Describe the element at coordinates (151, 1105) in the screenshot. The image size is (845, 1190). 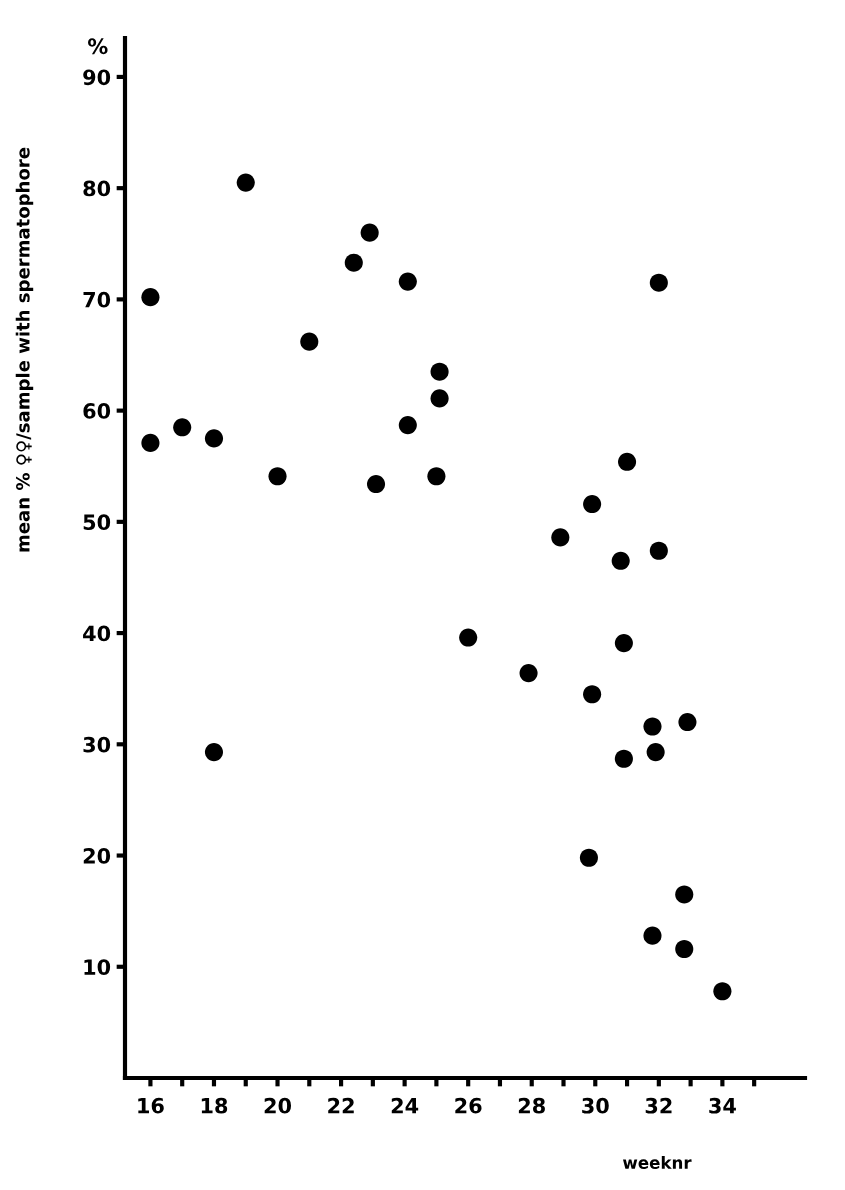
I see `x-tick-label: 16` at that location.